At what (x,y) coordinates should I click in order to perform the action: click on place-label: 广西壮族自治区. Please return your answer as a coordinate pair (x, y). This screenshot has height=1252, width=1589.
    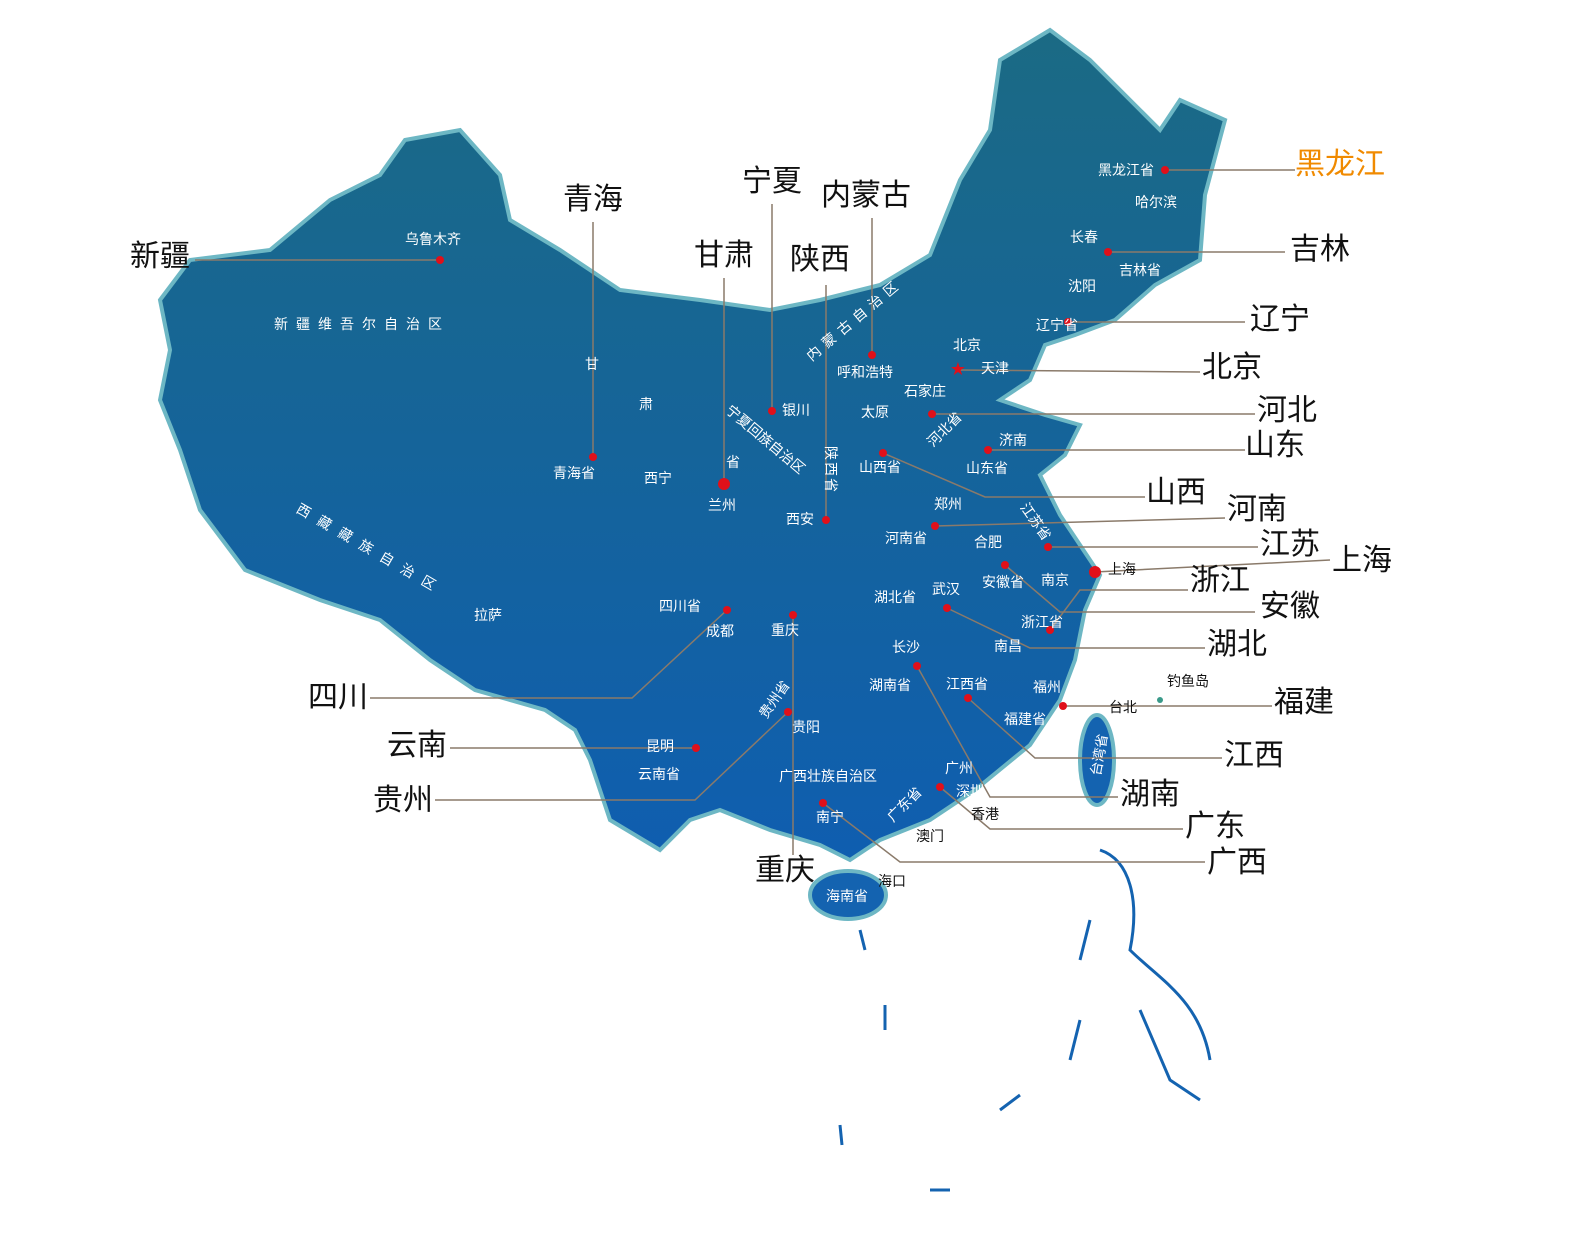
    Looking at the image, I should click on (828, 777).